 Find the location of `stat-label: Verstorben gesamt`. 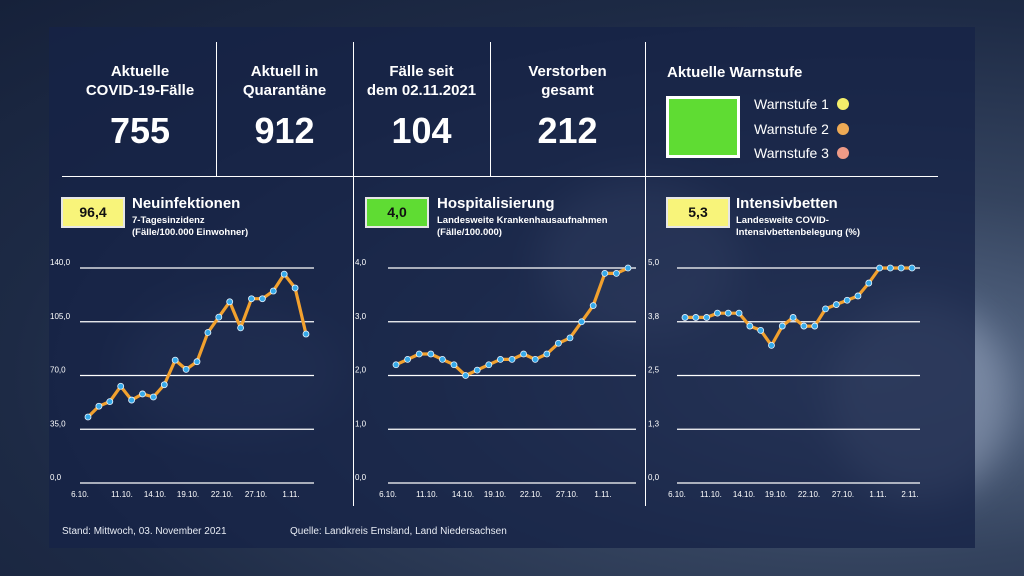

stat-label: Verstorben gesamt is located at coordinates (567, 81).